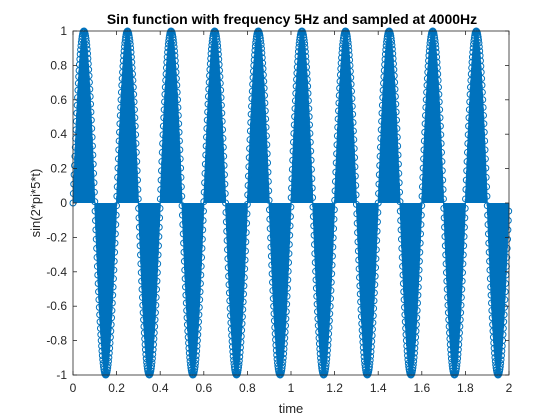  What do you see at coordinates (58, 100) in the screenshot?
I see `y-tick-label: 0.6` at bounding box center [58, 100].